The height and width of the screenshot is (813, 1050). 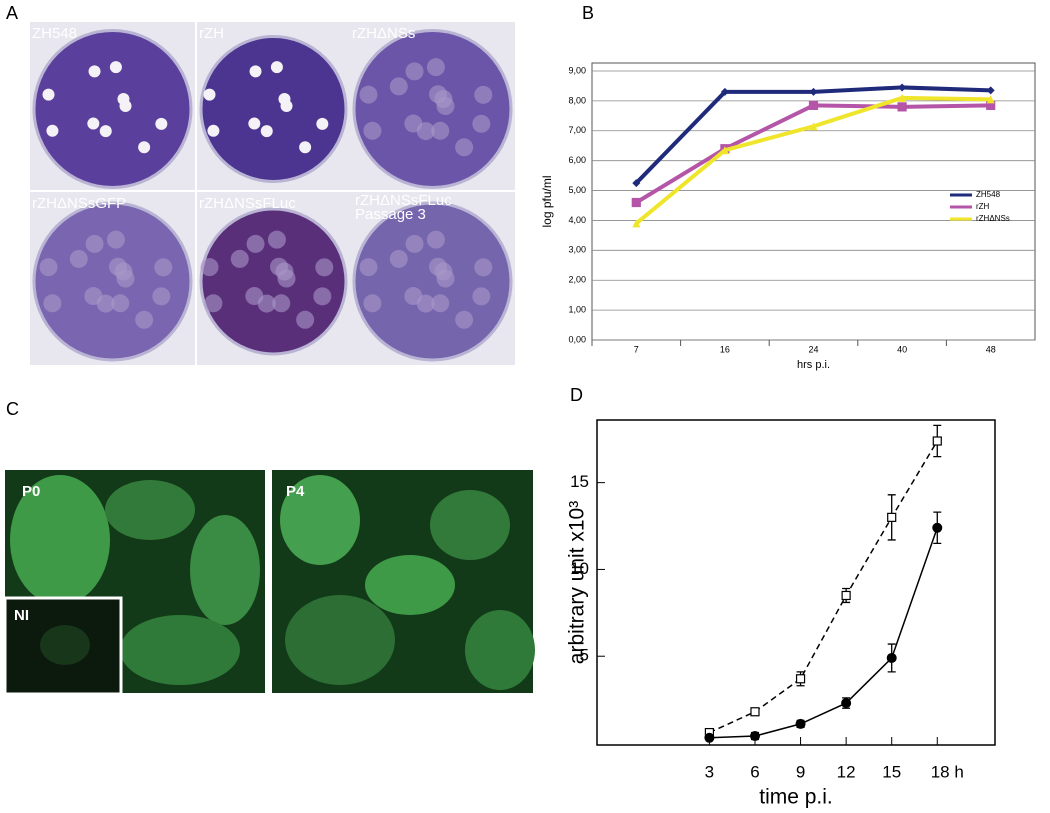 What do you see at coordinates (576, 395) in the screenshot?
I see `chart-title: D` at bounding box center [576, 395].